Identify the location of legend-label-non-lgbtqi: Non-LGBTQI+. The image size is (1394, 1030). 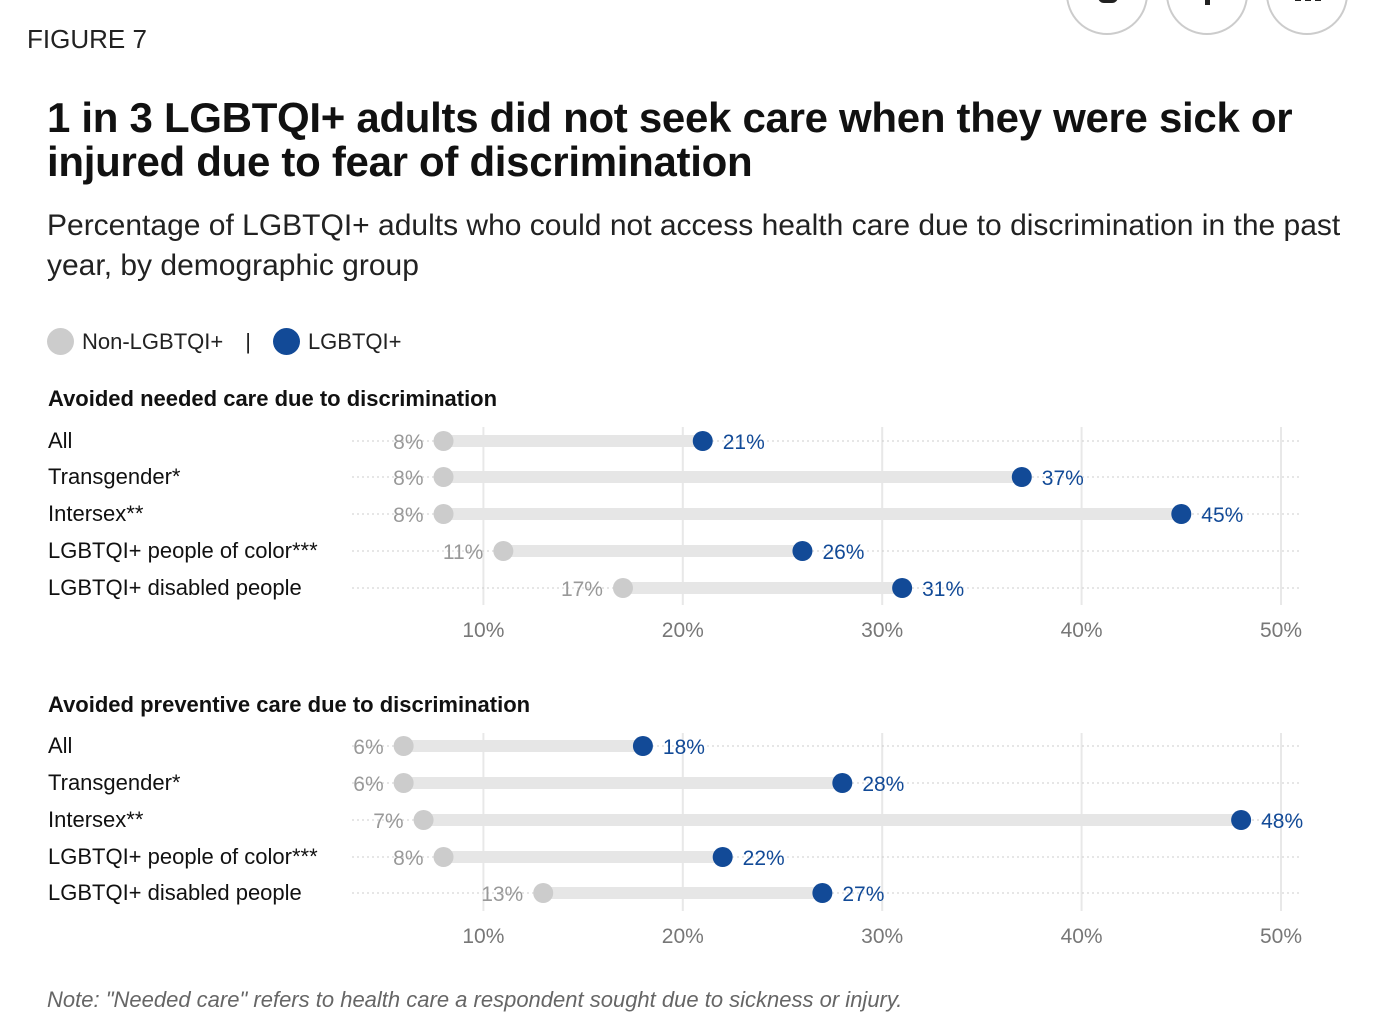
(153, 341).